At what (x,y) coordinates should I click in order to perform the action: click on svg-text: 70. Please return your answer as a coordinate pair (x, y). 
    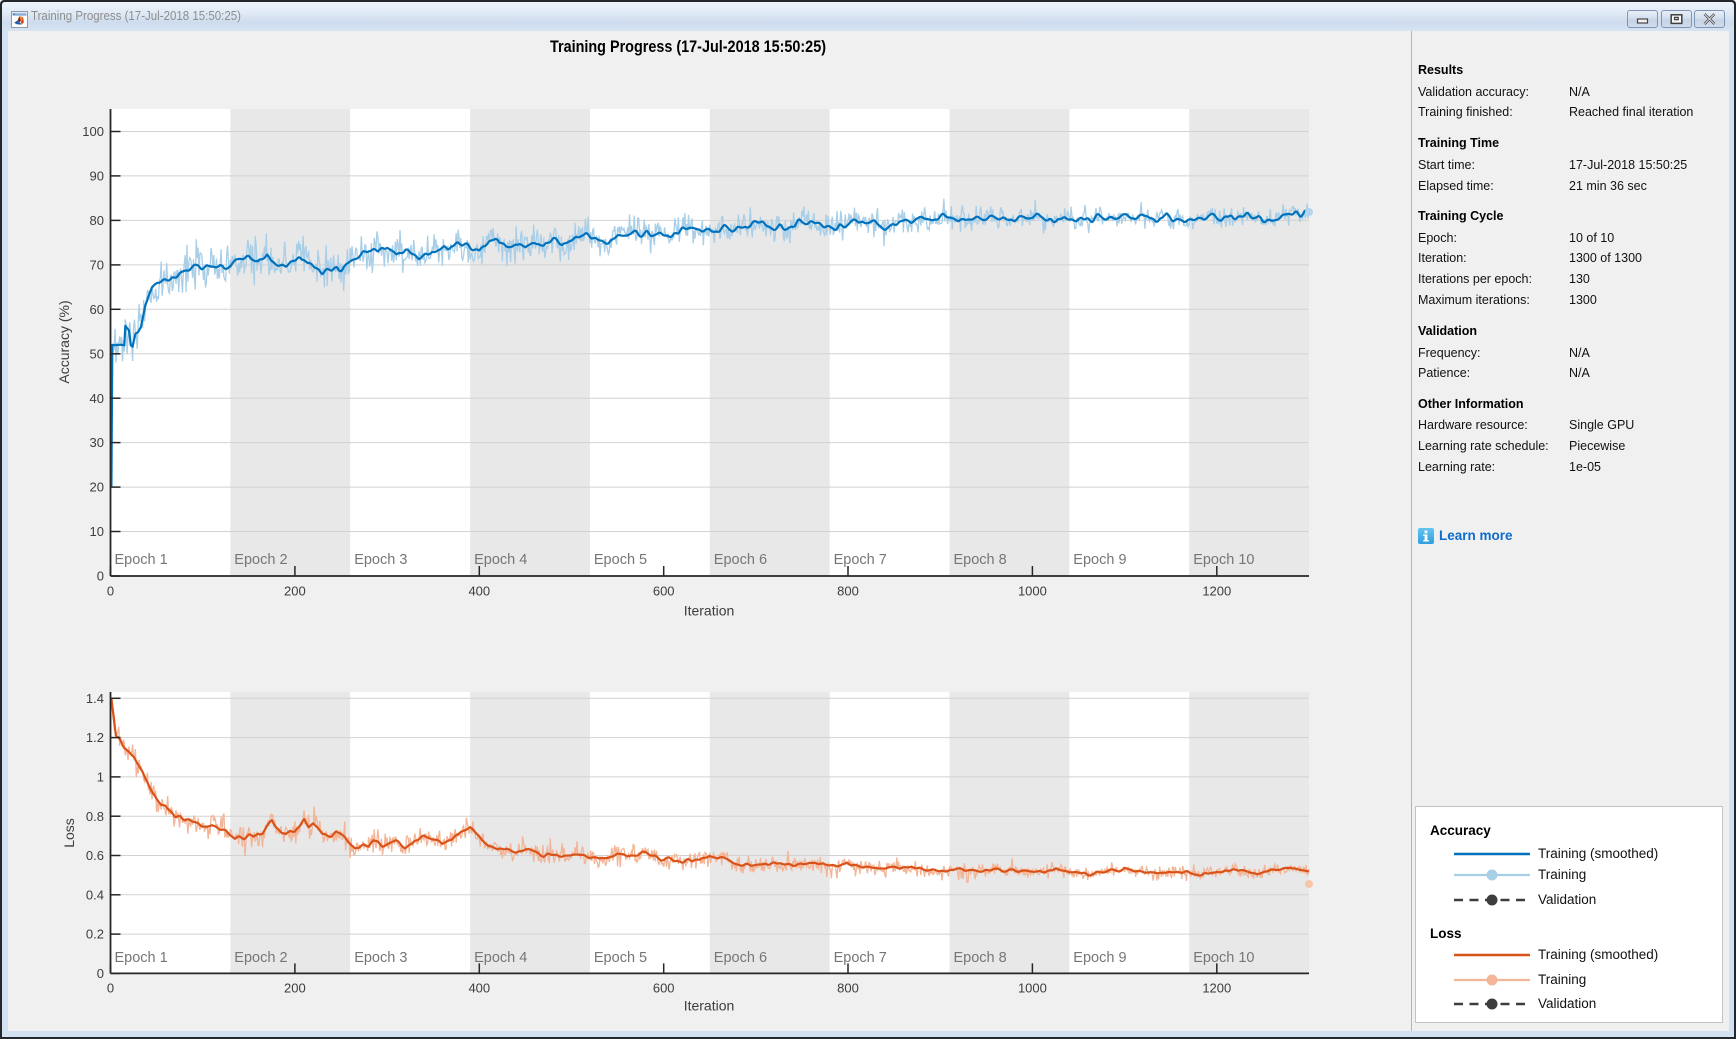
    Looking at the image, I should click on (97, 265).